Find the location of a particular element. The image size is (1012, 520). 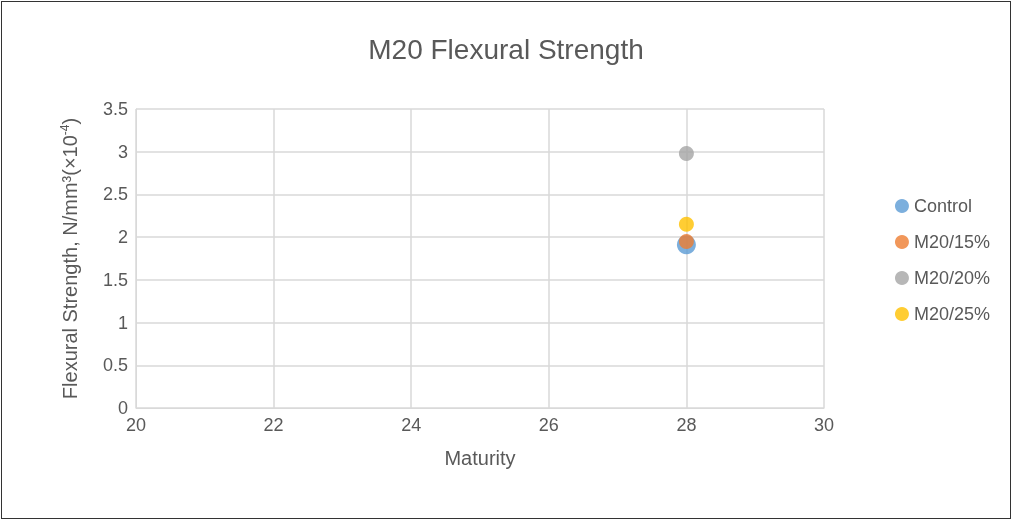

x-tick-label: 20 is located at coordinates (136, 425).